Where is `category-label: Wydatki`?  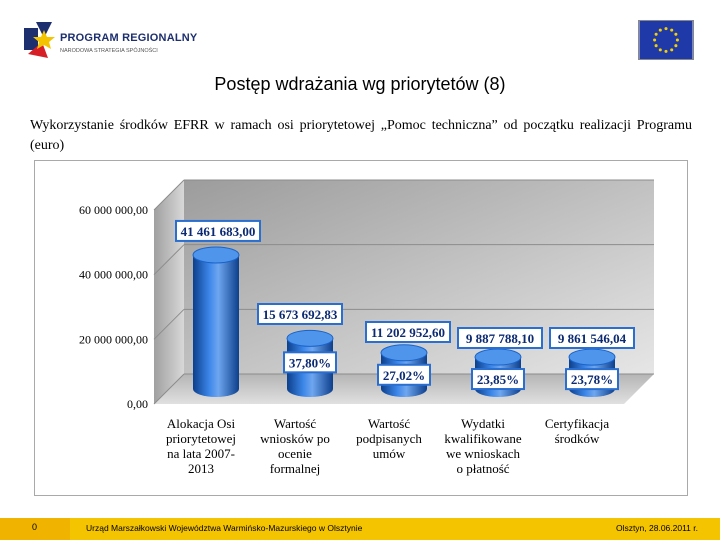
category-label: Wydatki is located at coordinates (483, 423).